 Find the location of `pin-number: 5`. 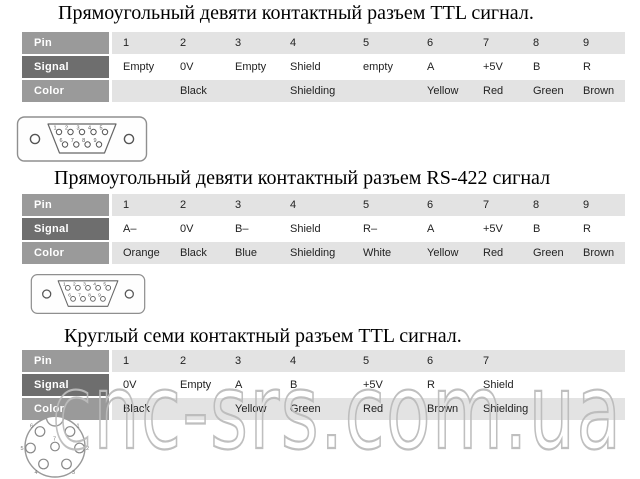

pin-number: 5 is located at coordinates (104, 285).